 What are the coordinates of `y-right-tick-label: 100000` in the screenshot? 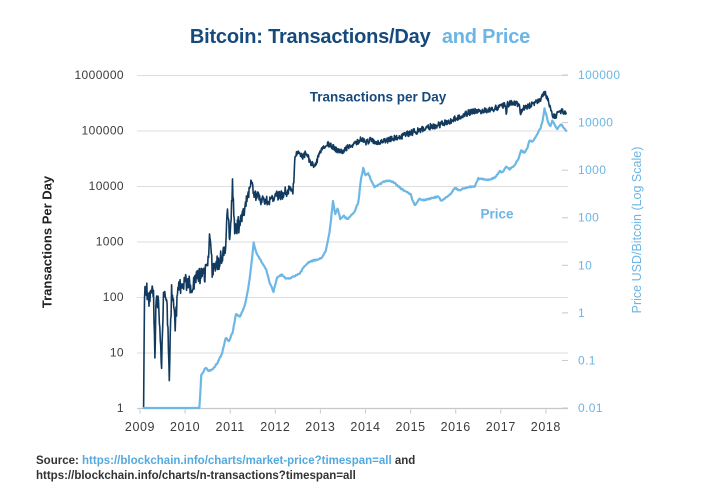 It's located at (599, 75).